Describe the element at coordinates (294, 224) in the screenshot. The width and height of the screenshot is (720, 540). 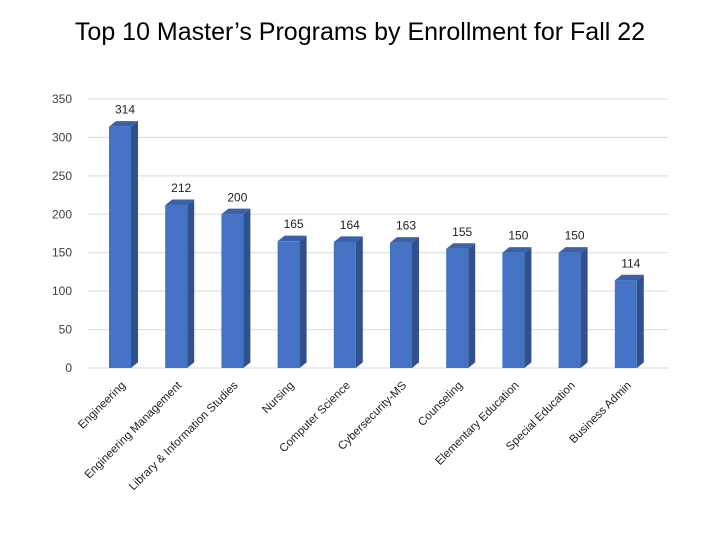
I see `data-label: 165` at that location.